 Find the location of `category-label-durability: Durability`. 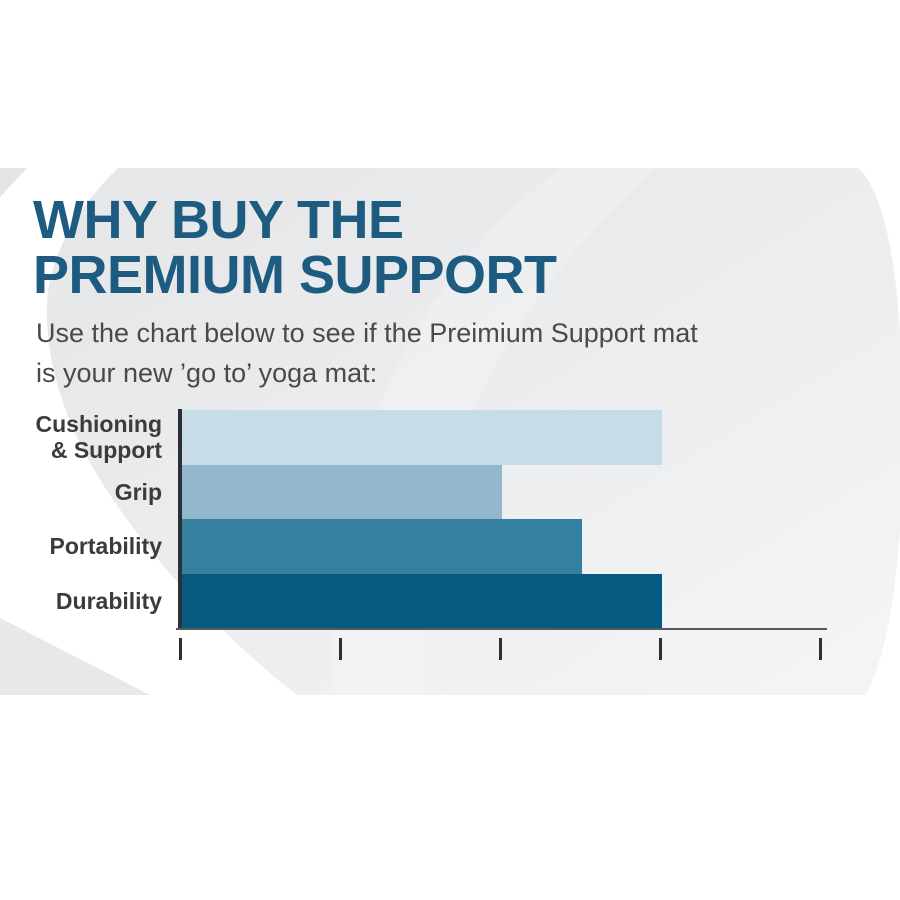

category-label-durability: Durability is located at coordinates (108, 600).